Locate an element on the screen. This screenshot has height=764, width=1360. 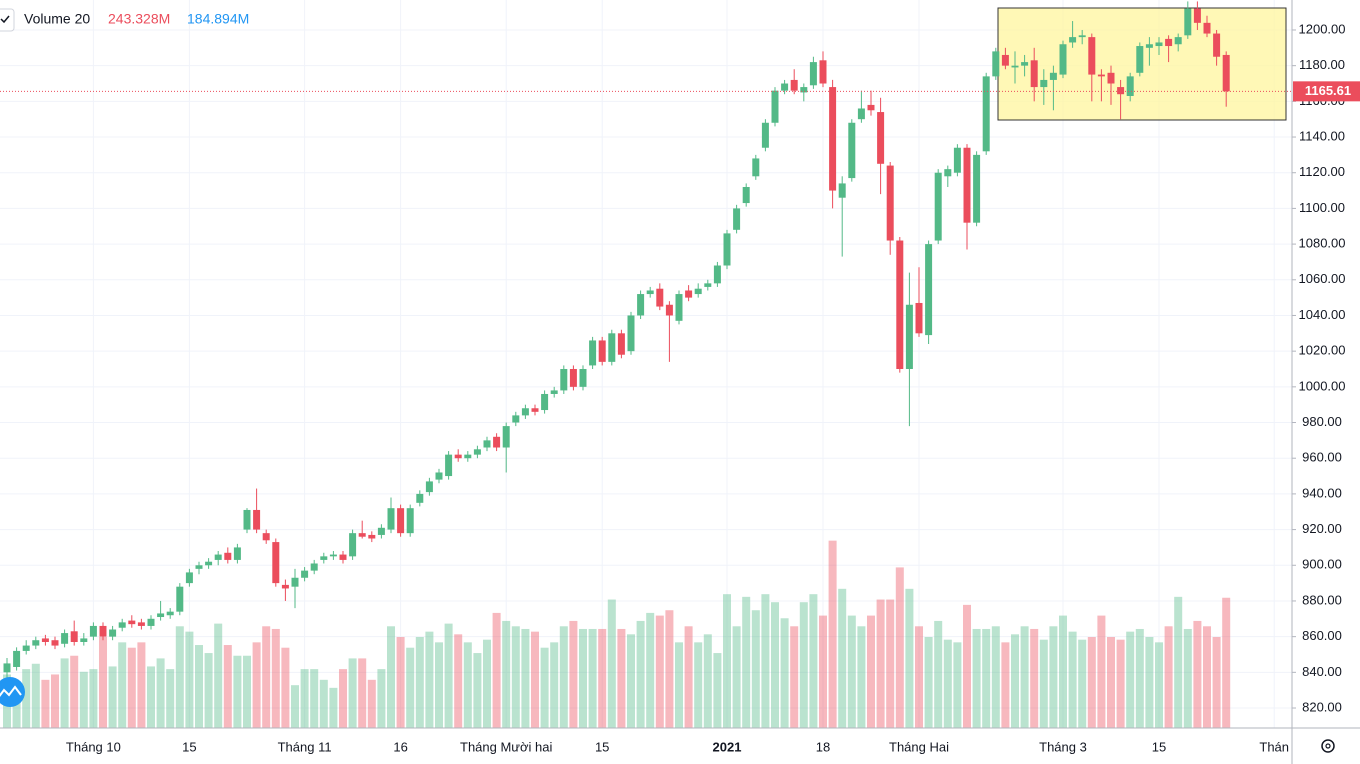
x-tick-label: Tháng 11 is located at coordinates (305, 746).